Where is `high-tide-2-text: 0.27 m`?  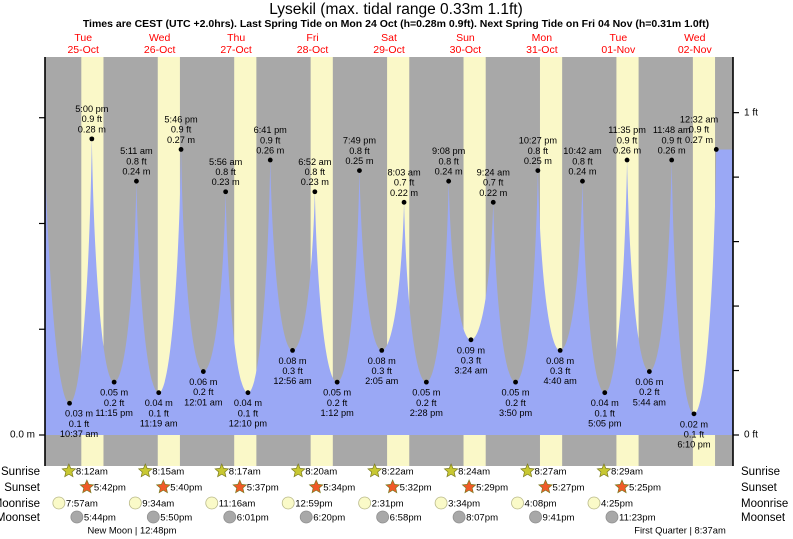
high-tide-2-text: 0.27 m is located at coordinates (181, 140).